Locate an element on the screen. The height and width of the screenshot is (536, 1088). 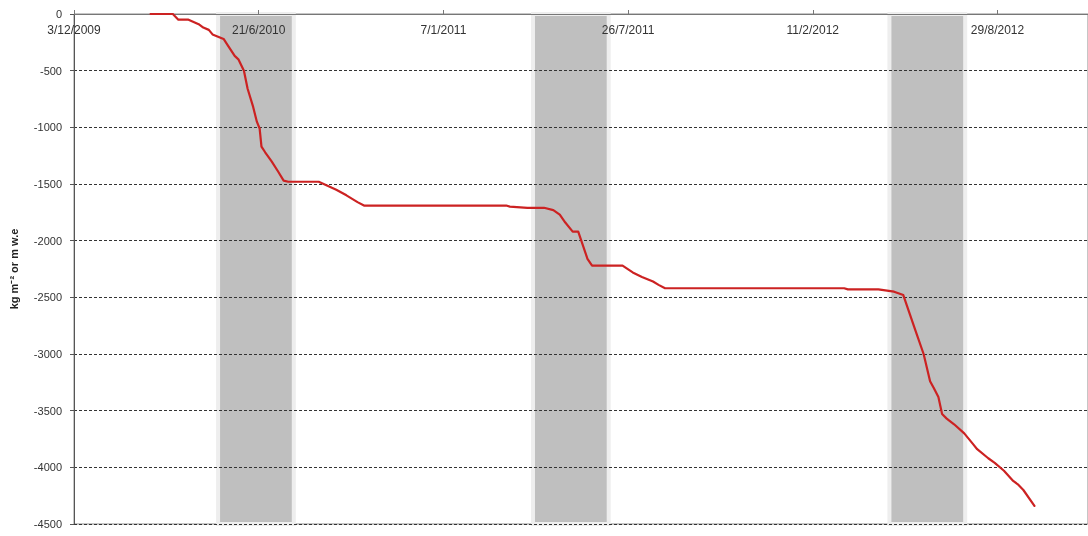
y-tick-label: -4500 is located at coordinates (47, 524).